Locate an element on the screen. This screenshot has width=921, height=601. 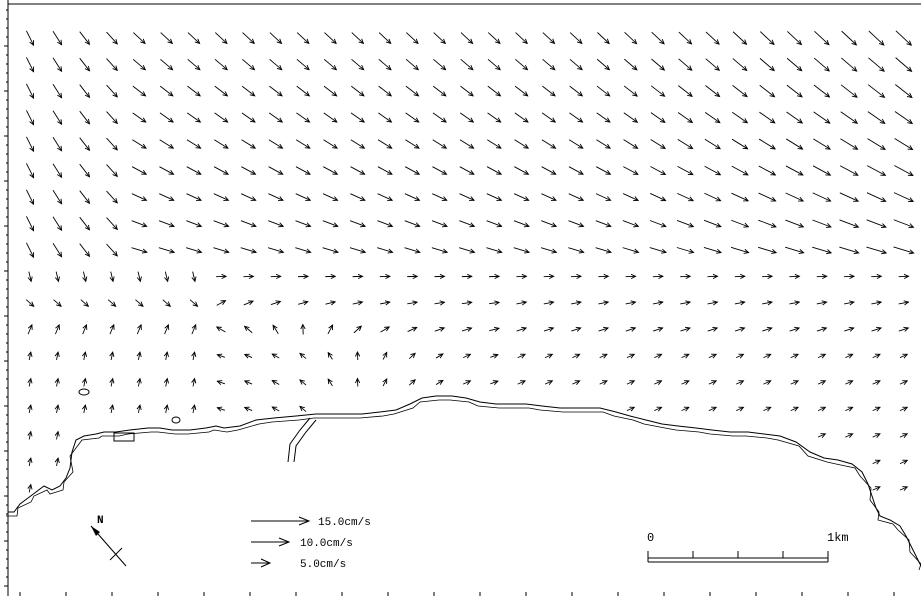
legend-item-10: 10.0cm/s is located at coordinates (302, 544).